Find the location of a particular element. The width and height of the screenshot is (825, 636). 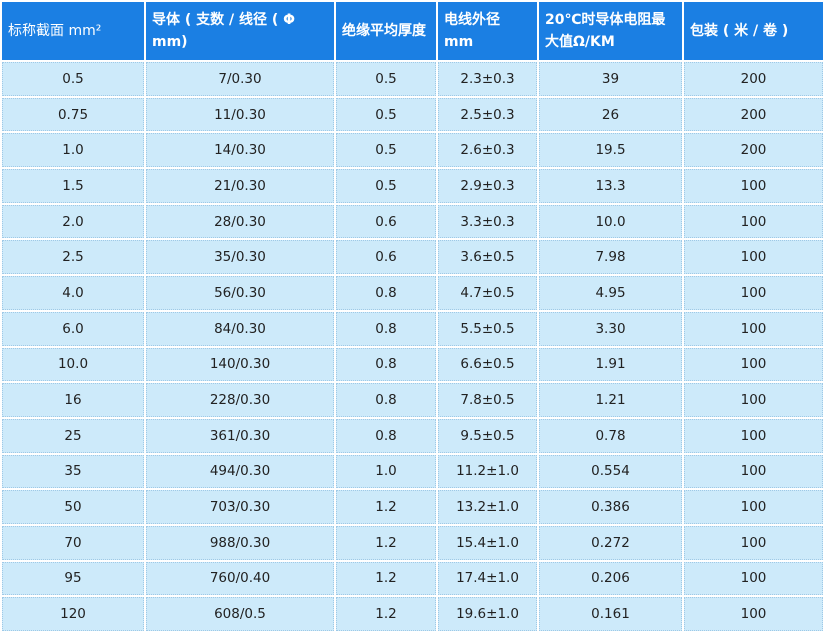

table-cell: 2.6±0.3 is located at coordinates (487, 150).